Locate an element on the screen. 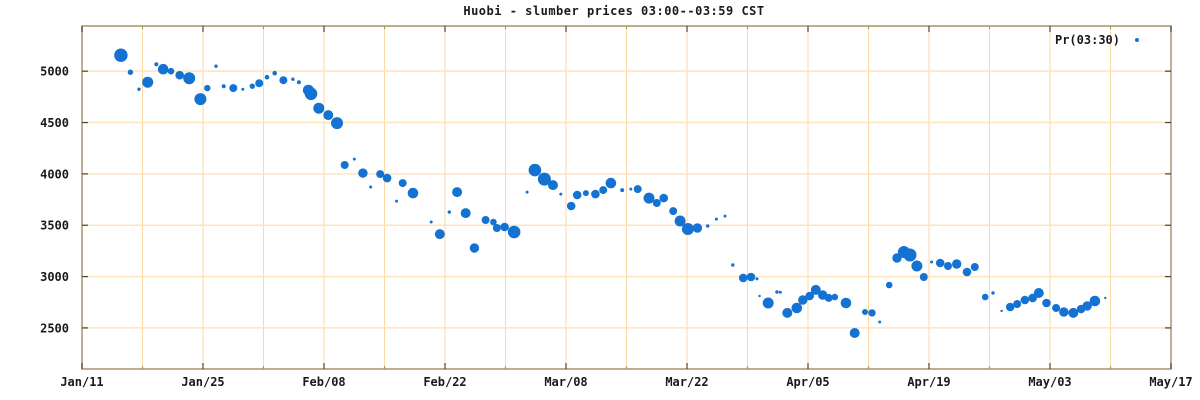 The width and height of the screenshot is (1200, 400). y-axis-labels: 2500 3000 3500 4000 4500 5000 is located at coordinates (54, 200).